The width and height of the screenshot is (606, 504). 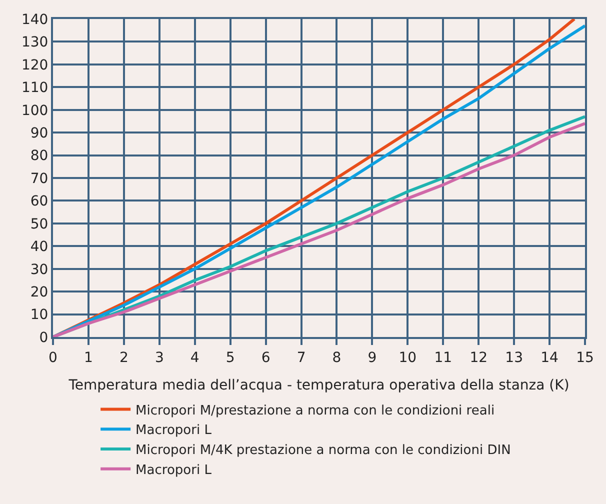 What do you see at coordinates (315, 410) in the screenshot?
I see `legend-label: Micropori M/prestazione a norma con le condizioni reali` at bounding box center [315, 410].